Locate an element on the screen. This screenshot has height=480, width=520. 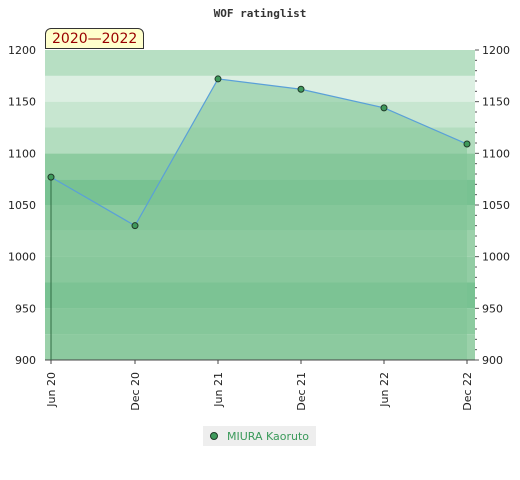
y-tick-right-1000: 1000 is located at coordinates (496, 257).